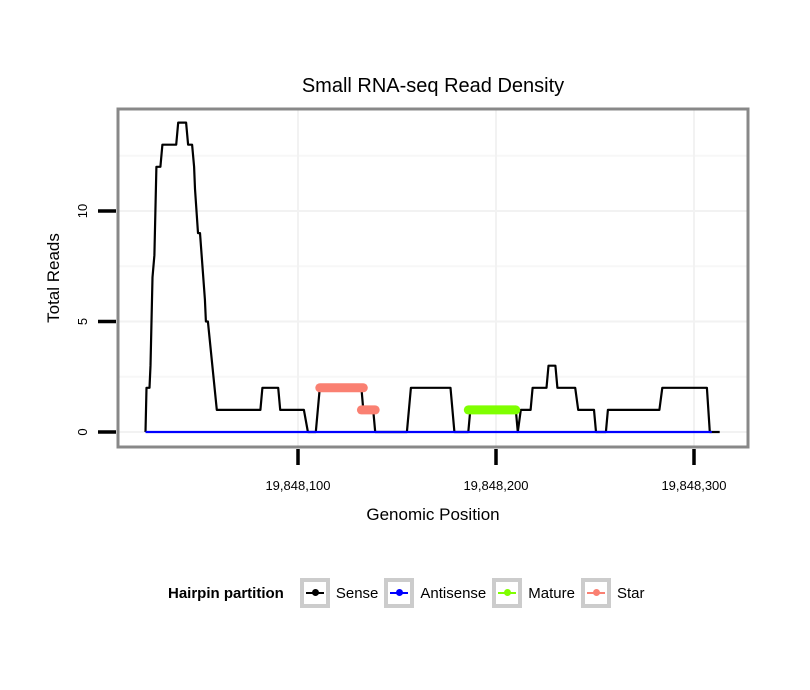 Image resolution: width=810 pixels, height=690 pixels. I want to click on x-tick-label: 19,848,300, so click(693, 485).